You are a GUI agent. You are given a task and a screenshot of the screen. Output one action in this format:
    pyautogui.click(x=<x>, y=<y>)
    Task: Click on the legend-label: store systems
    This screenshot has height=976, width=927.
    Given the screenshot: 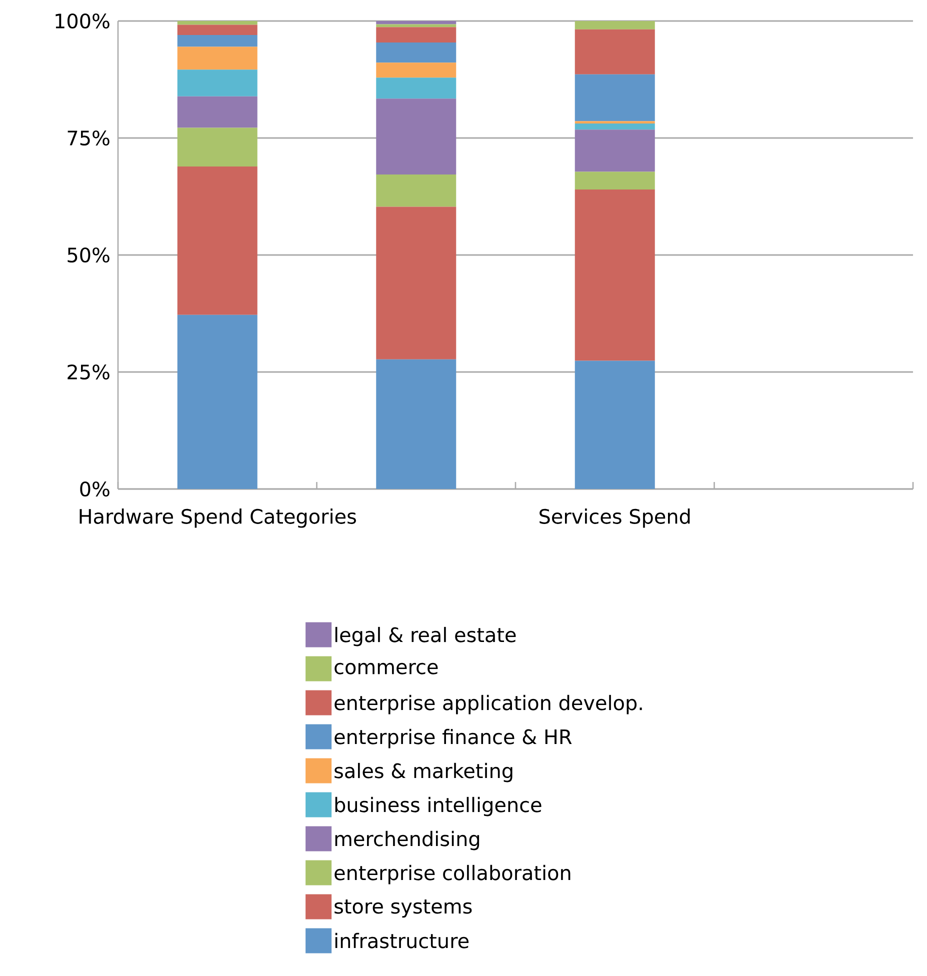 What is the action you would take?
    pyautogui.click(x=403, y=909)
    